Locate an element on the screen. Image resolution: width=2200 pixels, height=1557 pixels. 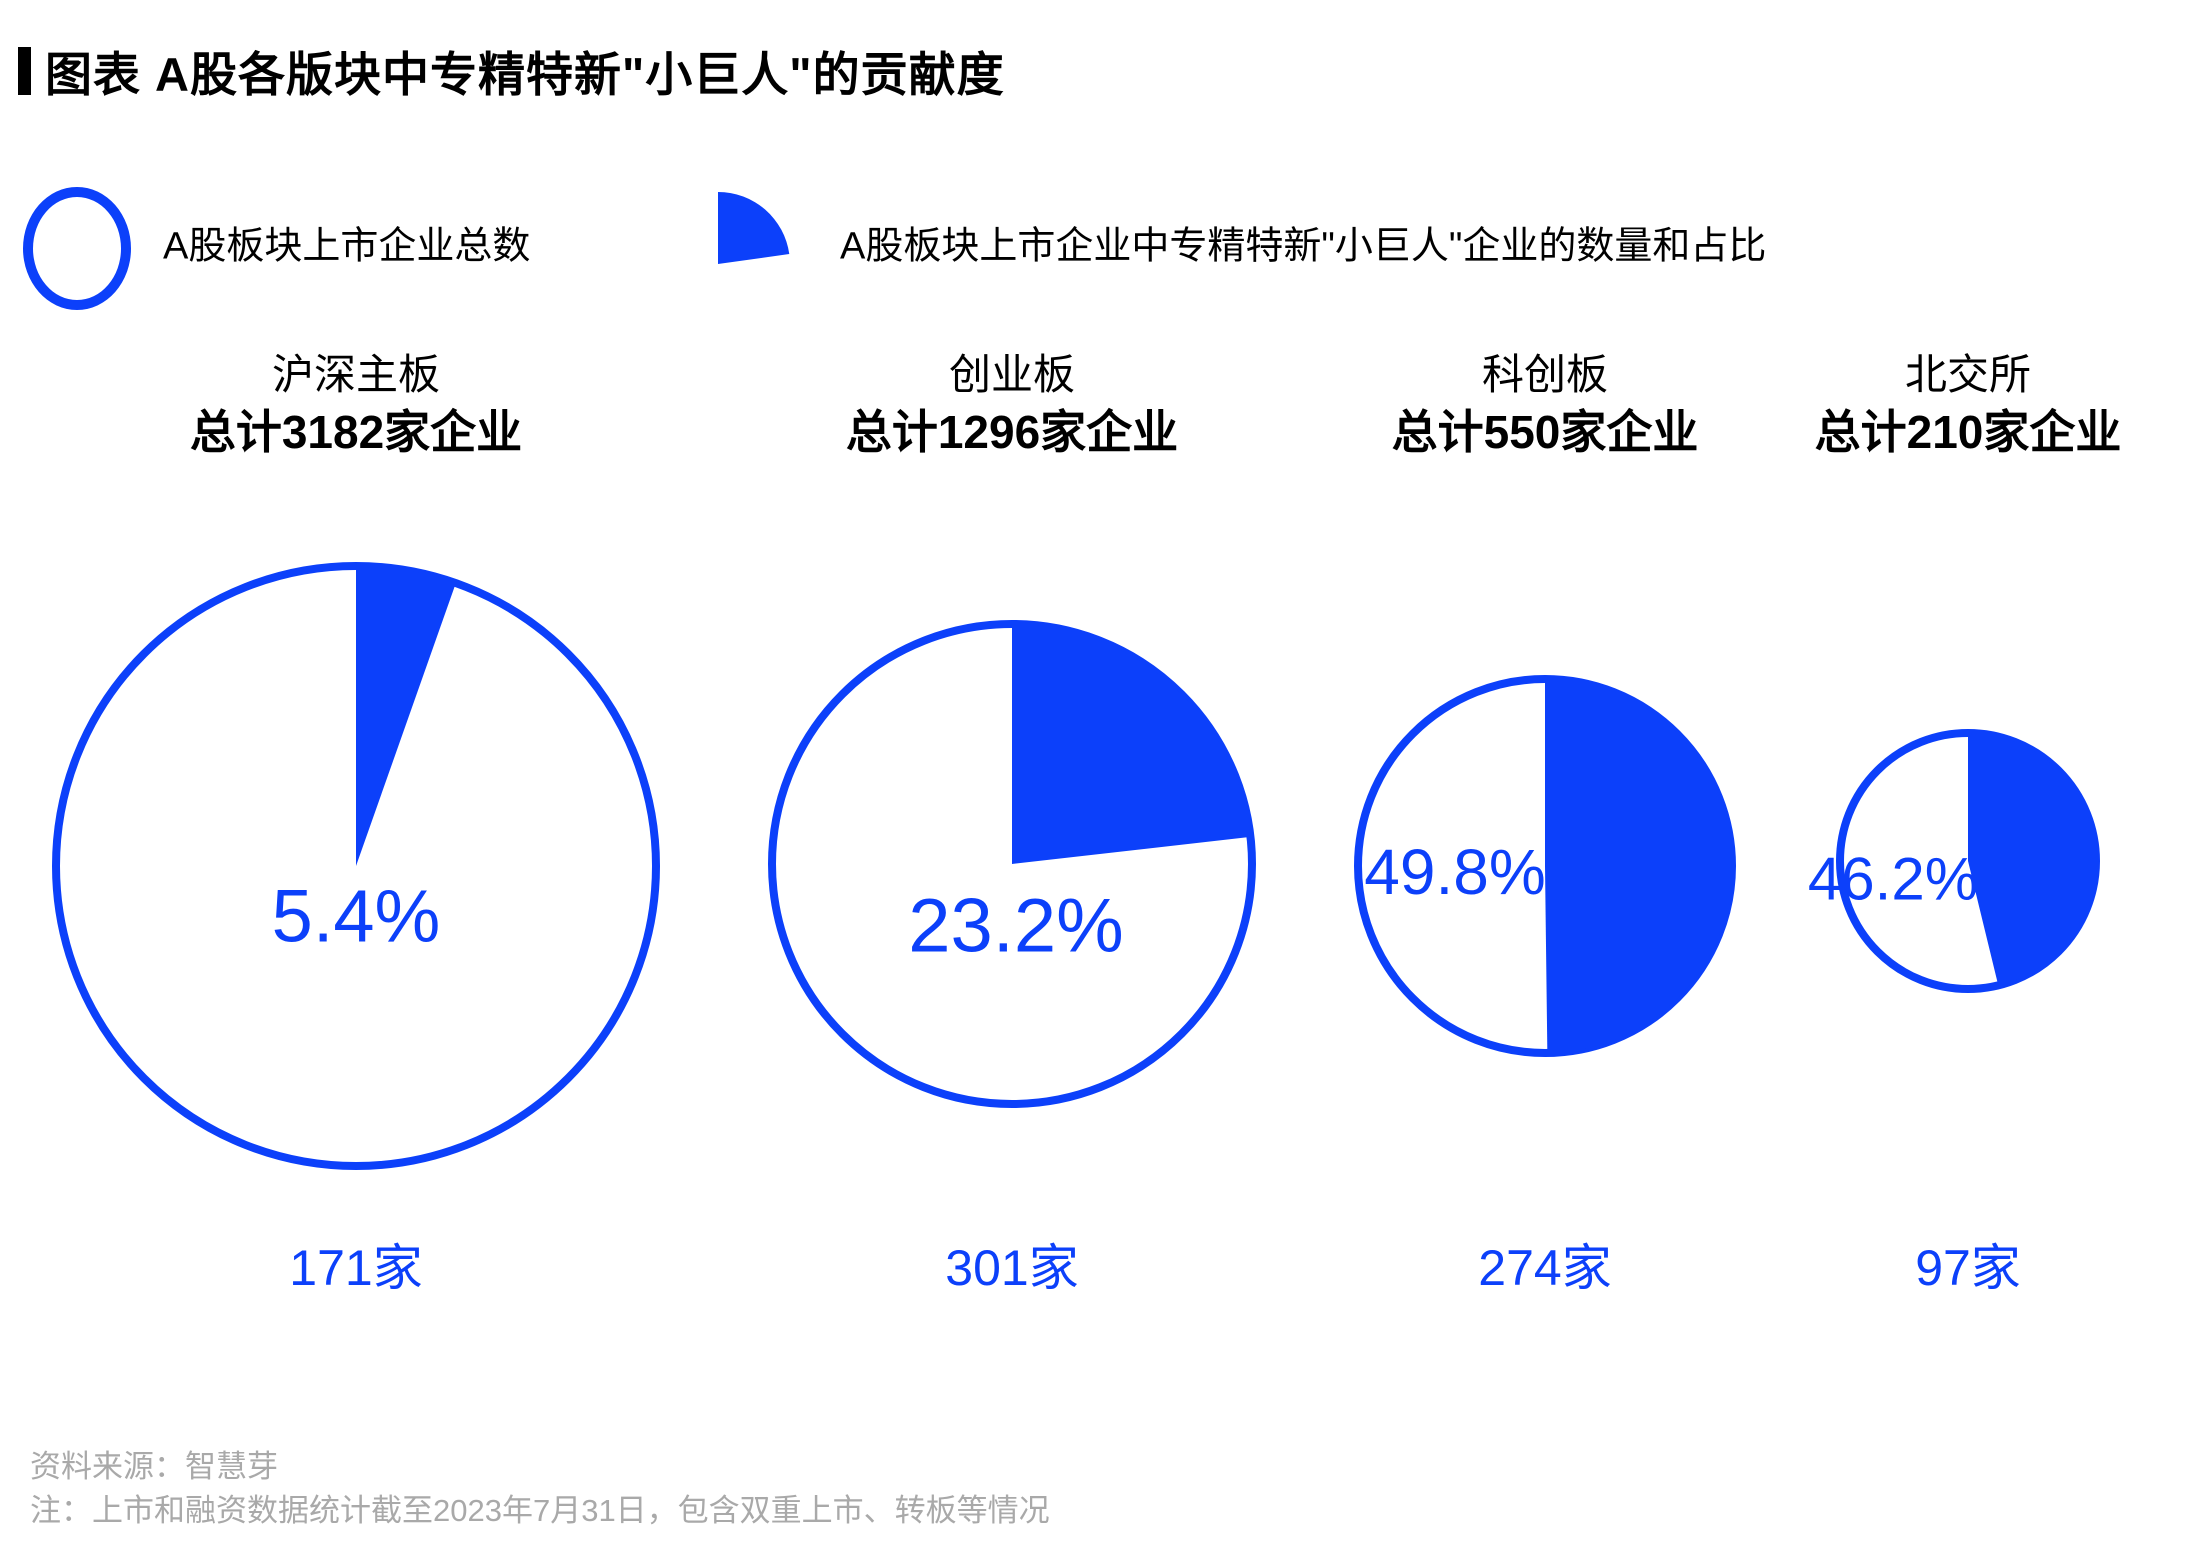
board-header-star: 科创板 总计550家企业 is located at coordinates (1545, 405).